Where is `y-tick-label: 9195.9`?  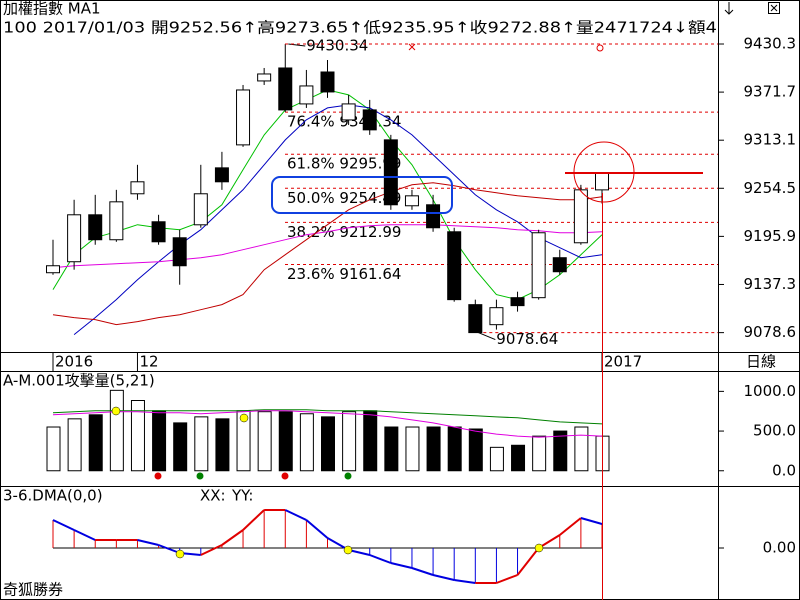 y-tick-label: 9195.9 is located at coordinates (770, 236).